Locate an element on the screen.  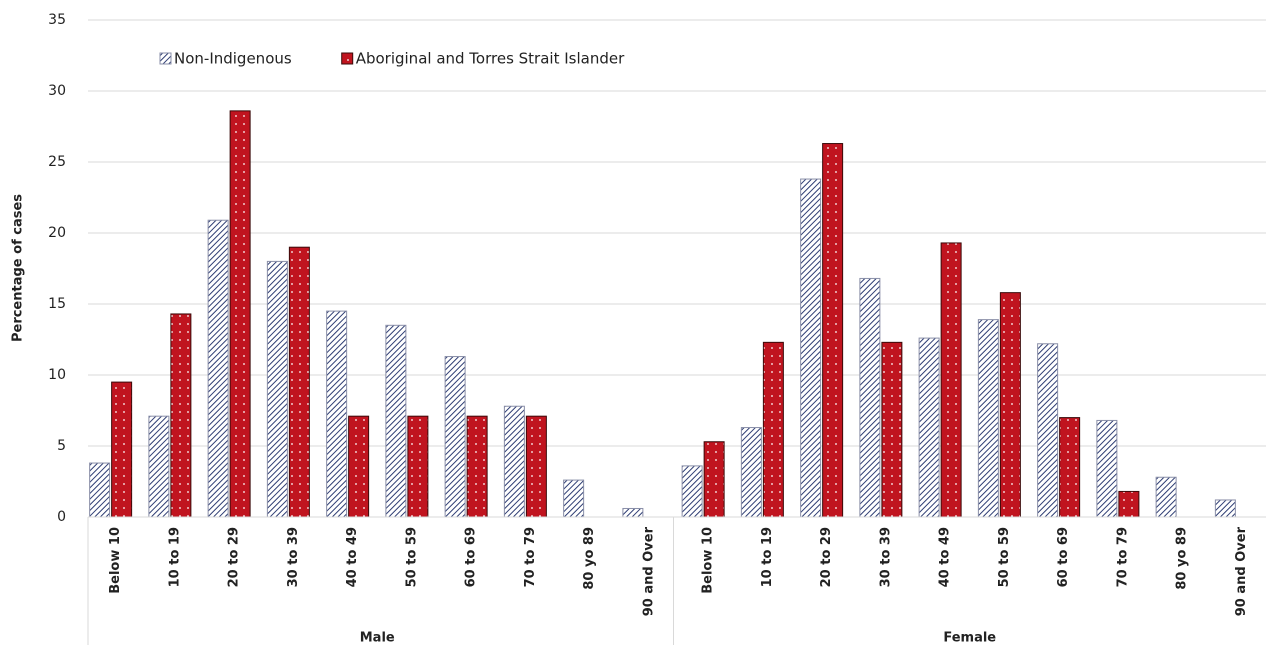
y-tick-label: 5 is located at coordinates (61, 446).